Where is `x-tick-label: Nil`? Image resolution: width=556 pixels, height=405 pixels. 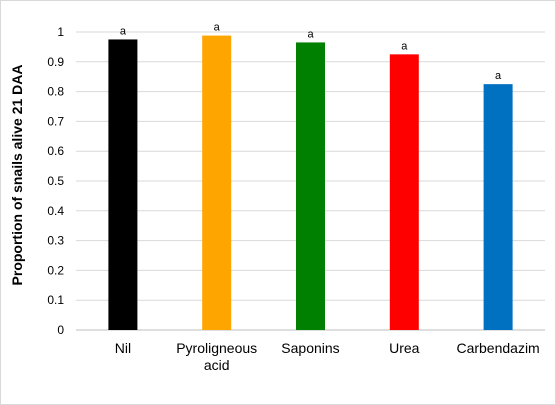
x-tick-label: Nil is located at coordinates (123, 348).